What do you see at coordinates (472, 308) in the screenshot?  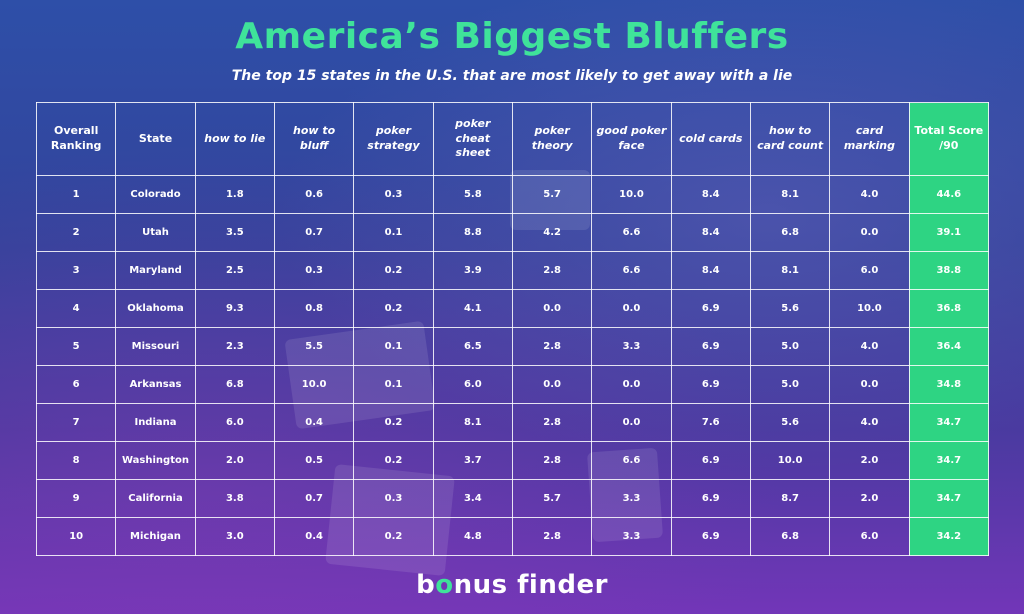 I see `table-cell: 4.1` at bounding box center [472, 308].